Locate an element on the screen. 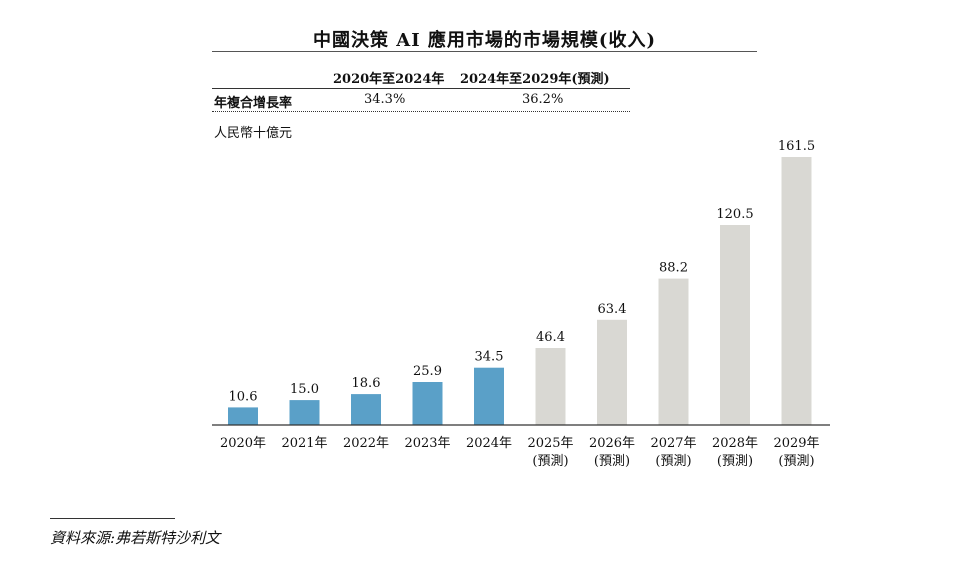 The height and width of the screenshot is (566, 960). x-tick-label-2: 2022年 is located at coordinates (366, 443).